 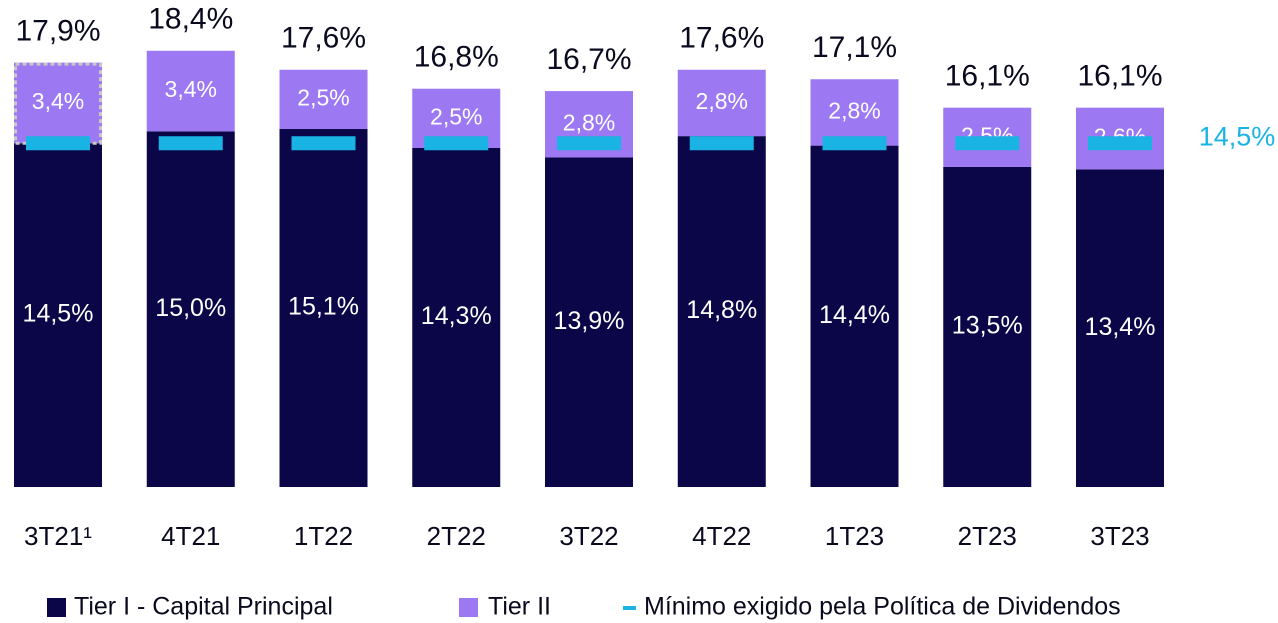 I want to click on minimum-label: 14,5%, so click(x=1237, y=136).